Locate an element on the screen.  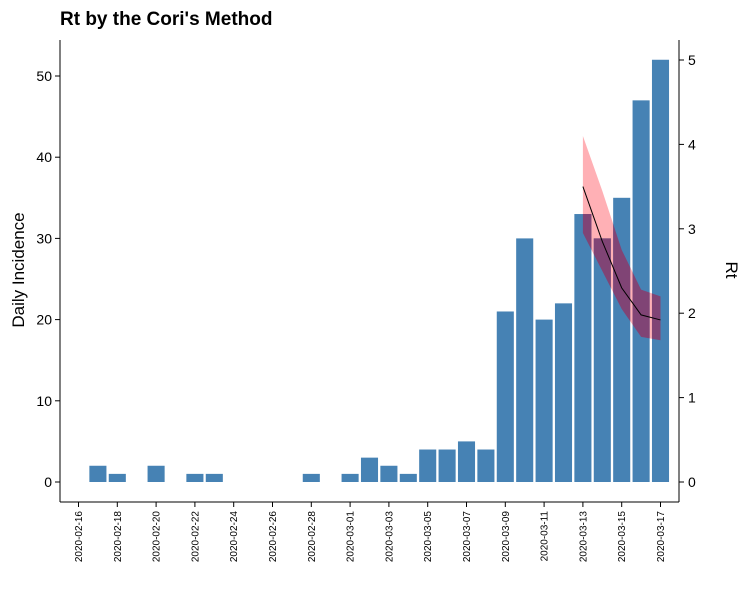
x-tick-label: 2020-03-03 is located at coordinates (389, 537).